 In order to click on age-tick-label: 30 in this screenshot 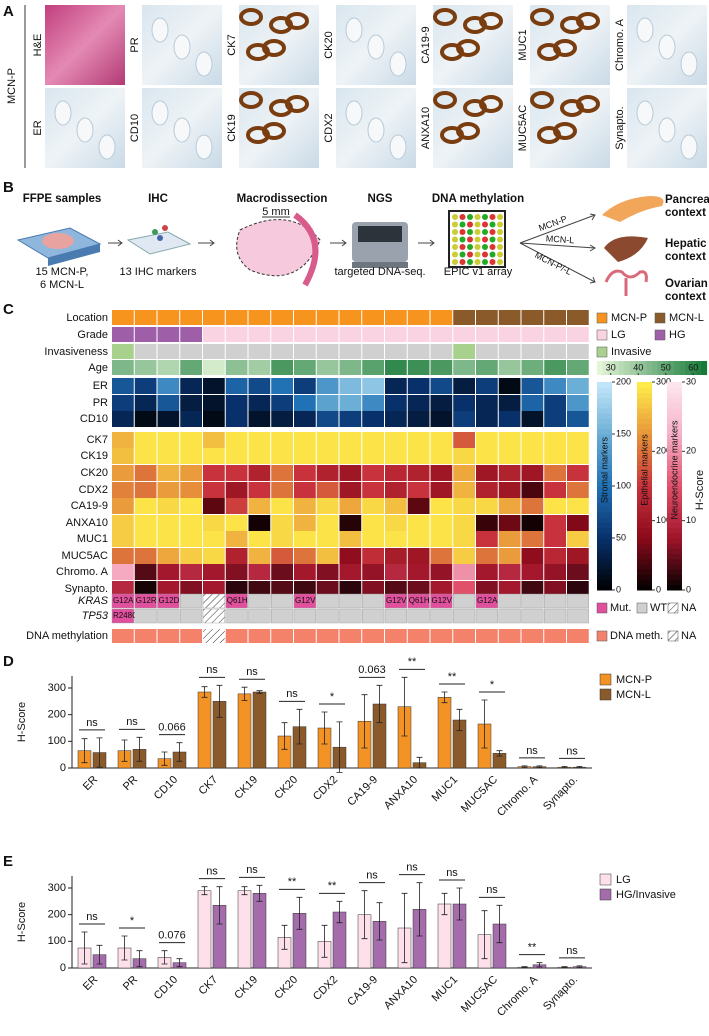, I will do `click(611, 367)`.